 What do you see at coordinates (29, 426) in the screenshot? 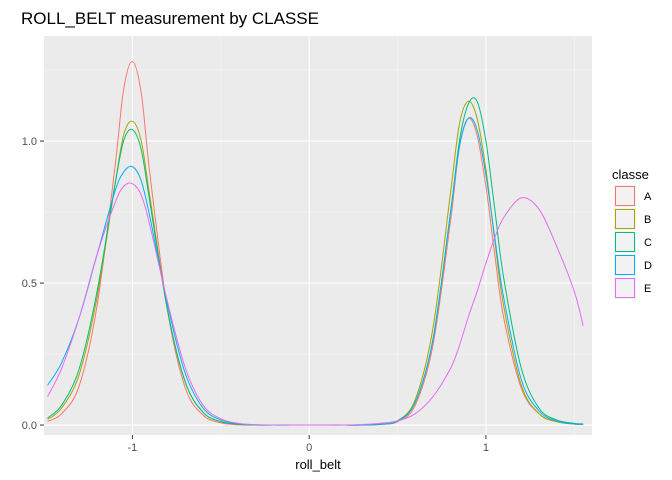
I see `y-tick-label: 0.0` at bounding box center [29, 426].